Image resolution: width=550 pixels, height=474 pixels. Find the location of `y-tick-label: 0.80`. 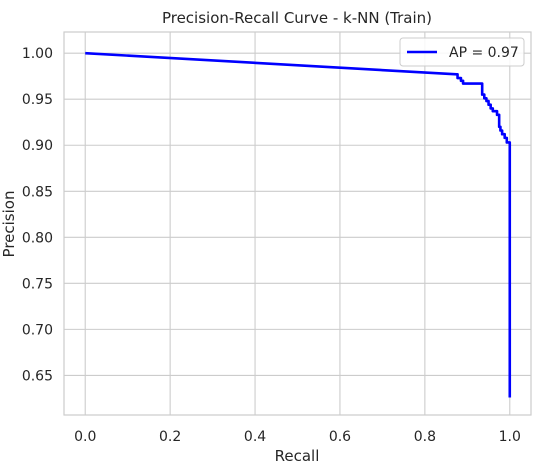

y-tick-label: 0.80 is located at coordinates (37, 238).